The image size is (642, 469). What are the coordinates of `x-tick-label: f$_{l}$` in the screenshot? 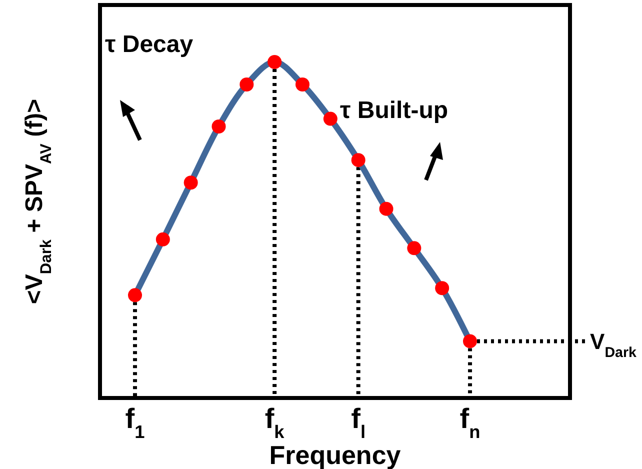 It's located at (358, 422).